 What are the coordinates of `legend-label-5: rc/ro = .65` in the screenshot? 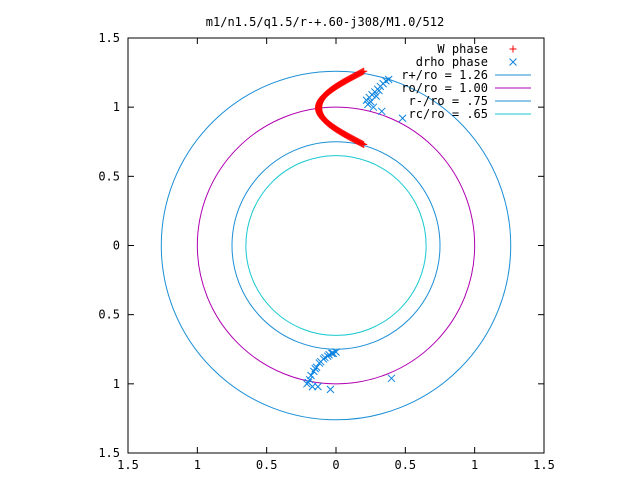 It's located at (448, 114).